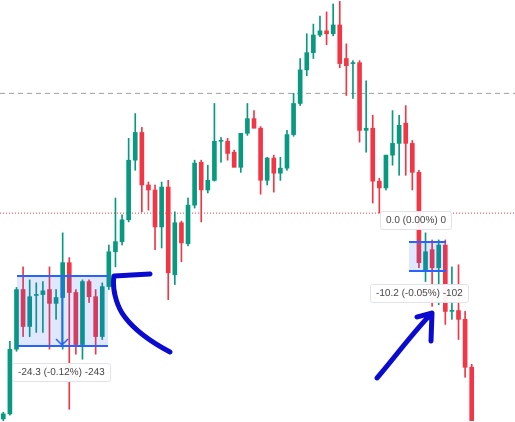 The height and width of the screenshot is (422, 515). What do you see at coordinates (61, 372) in the screenshot?
I see `annotation: -24.3 (-0.12%) -243` at bounding box center [61, 372].